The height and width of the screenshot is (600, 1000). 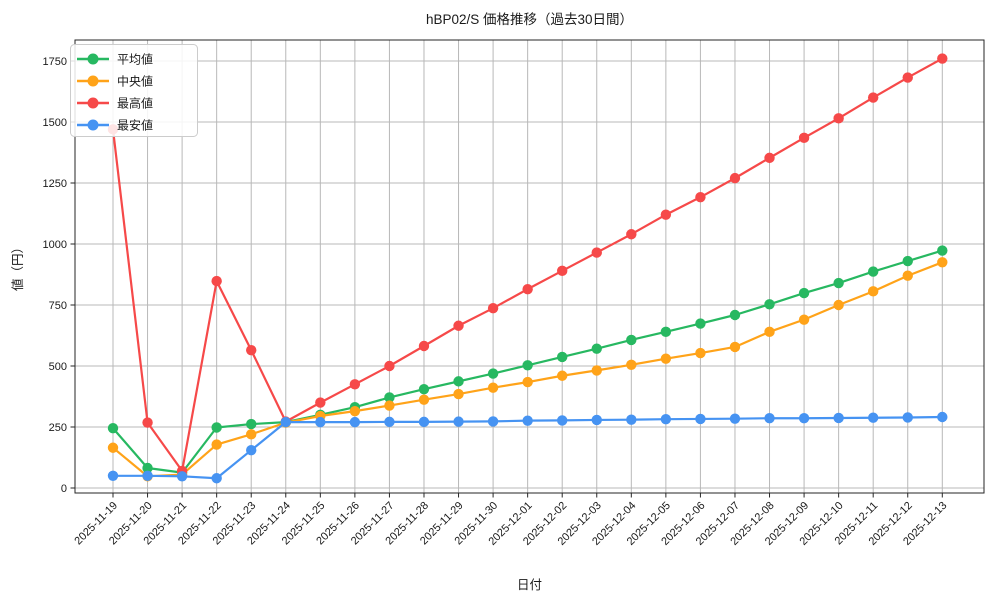 I want to click on x-axis-label: 日付, so click(x=529, y=585).